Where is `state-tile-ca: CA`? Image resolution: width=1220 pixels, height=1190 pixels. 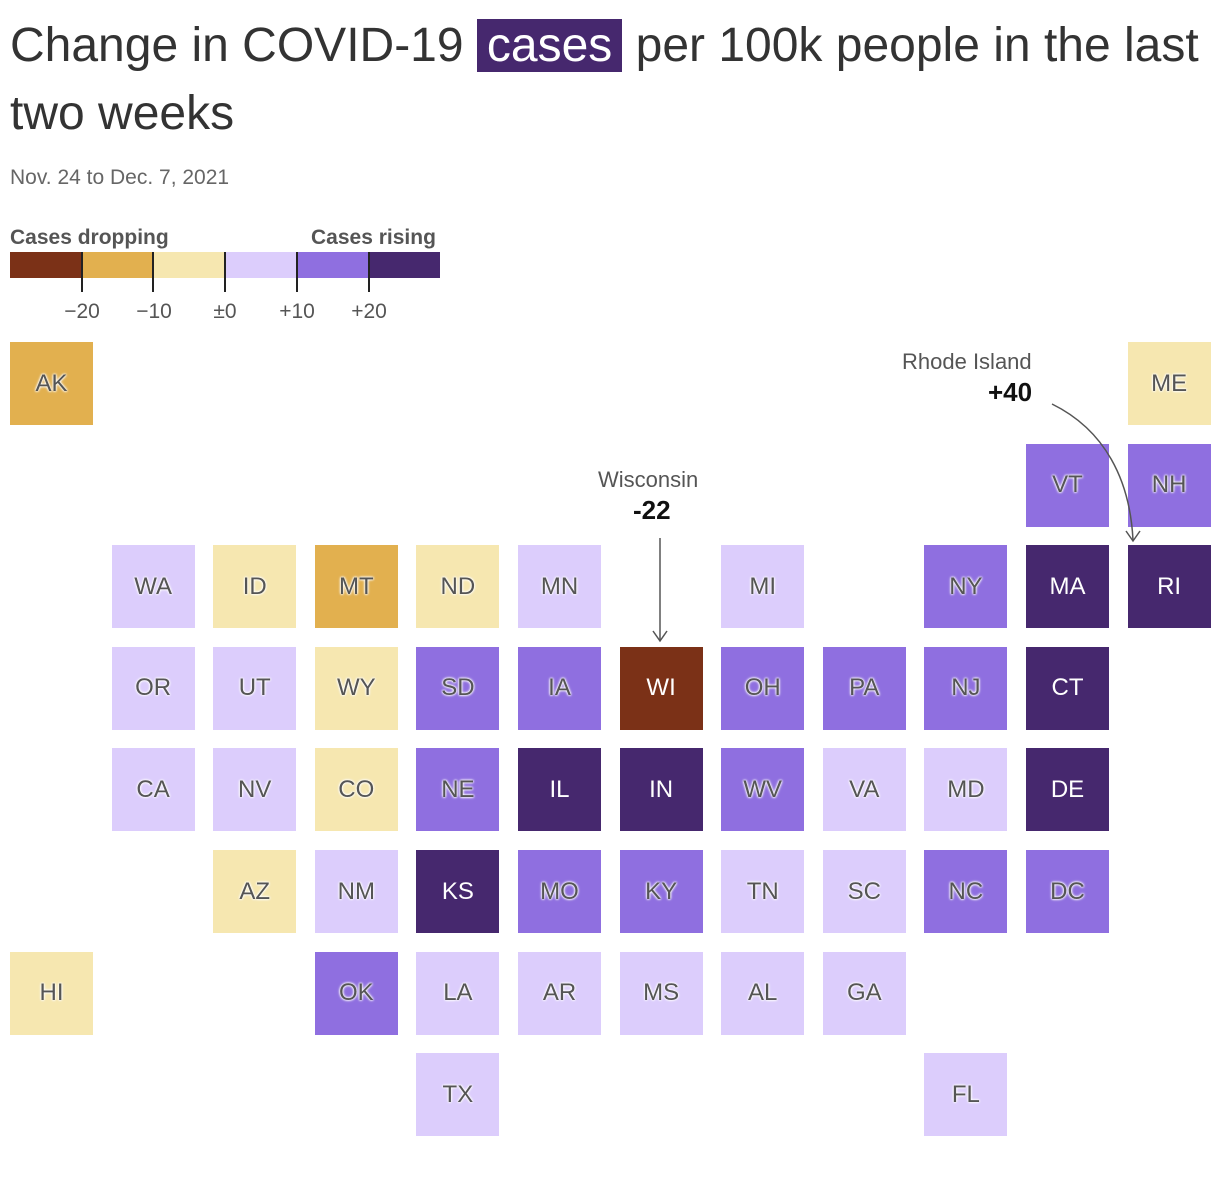
state-tile-ca: CA is located at coordinates (153, 790).